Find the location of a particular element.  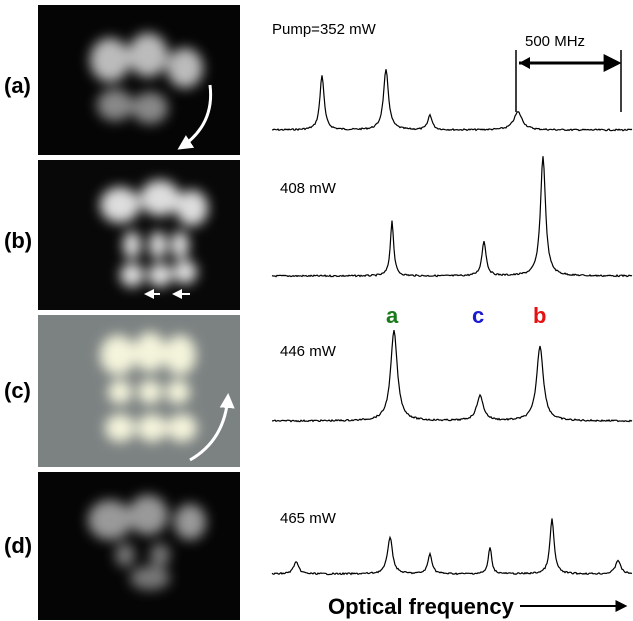

image-c is located at coordinates (139, 391).